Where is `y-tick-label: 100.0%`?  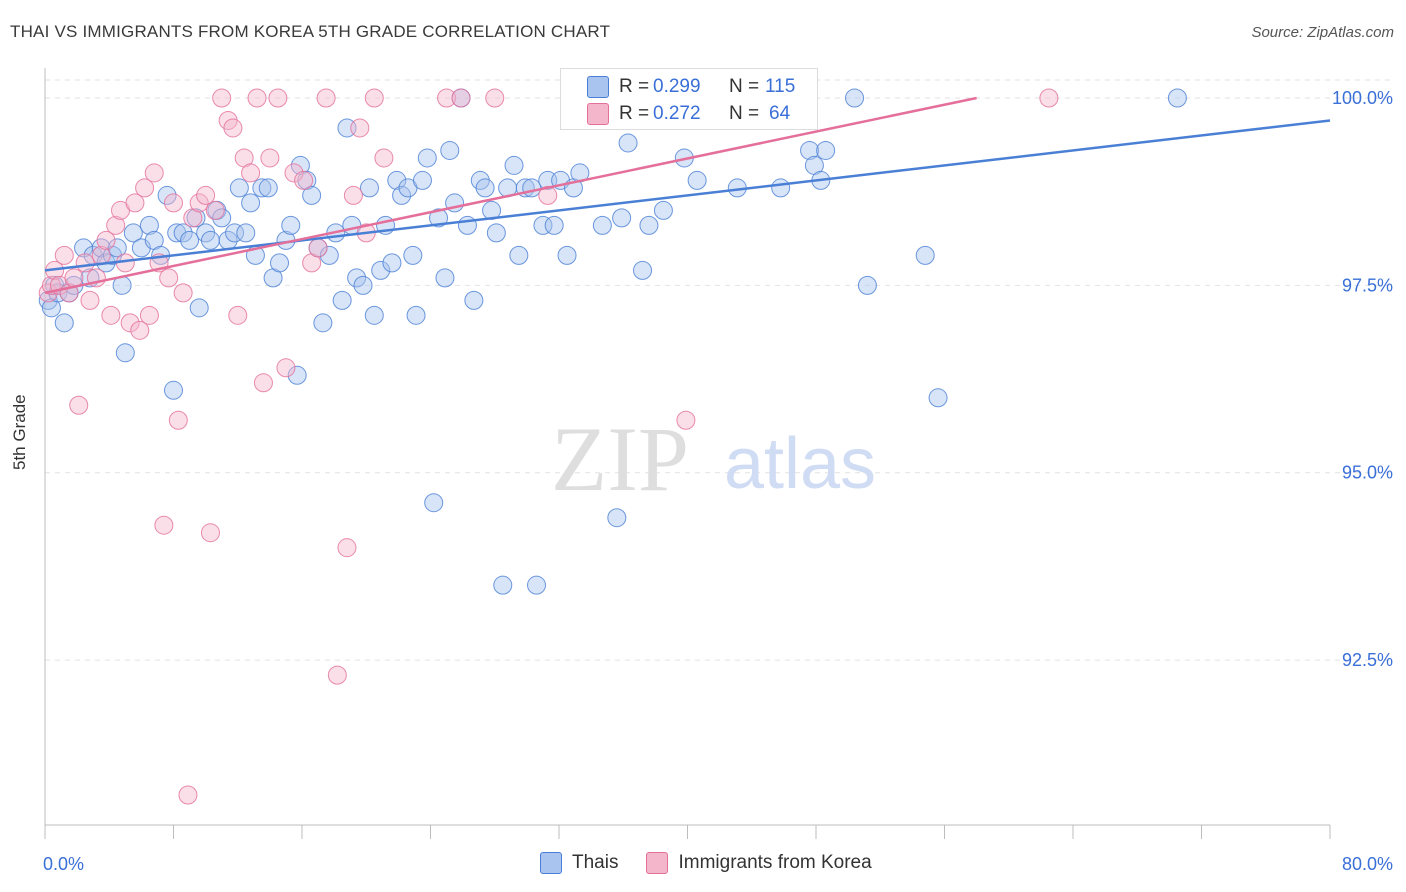 y-tick-label: 100.0% is located at coordinates (1362, 98).